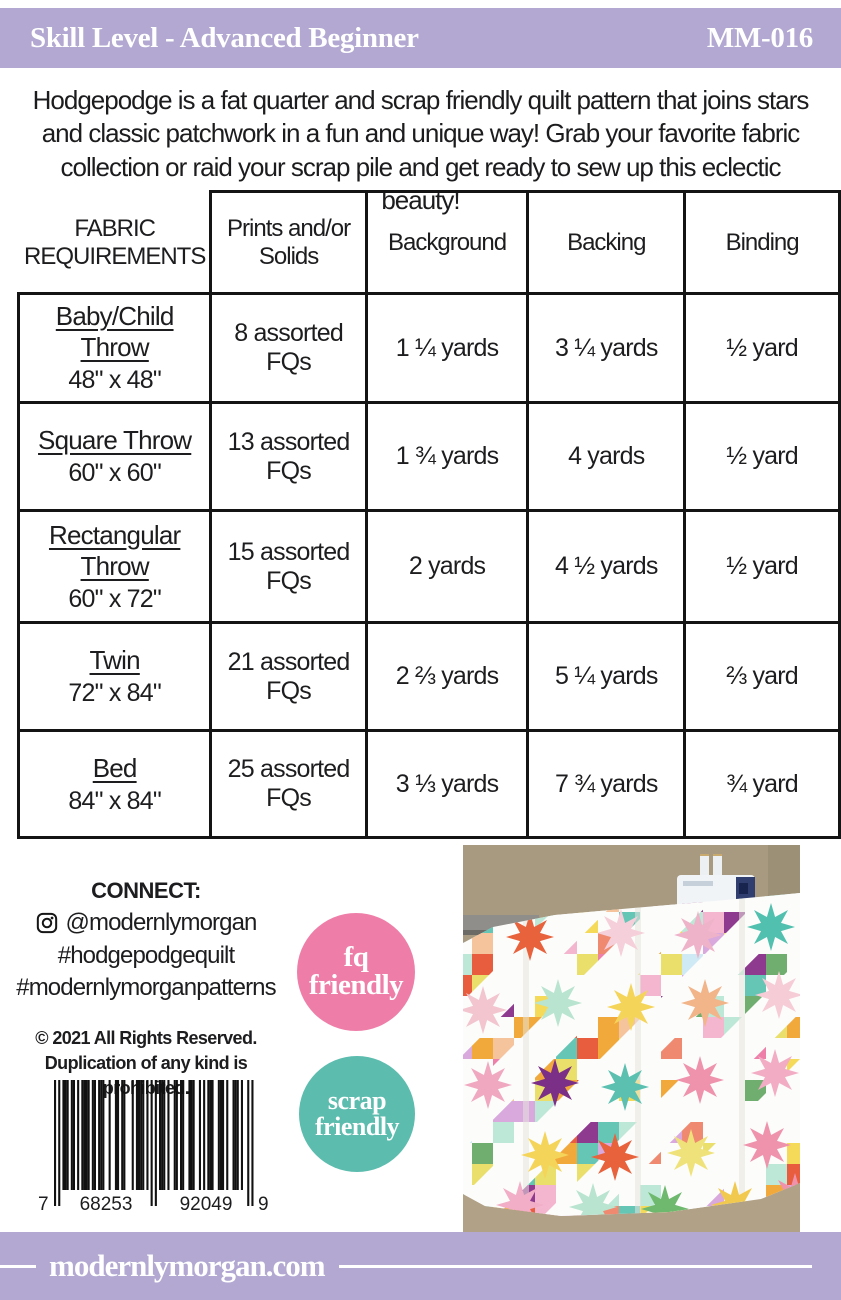  What do you see at coordinates (762, 784) in the screenshot?
I see `binding-cell: ¾ yard` at bounding box center [762, 784].